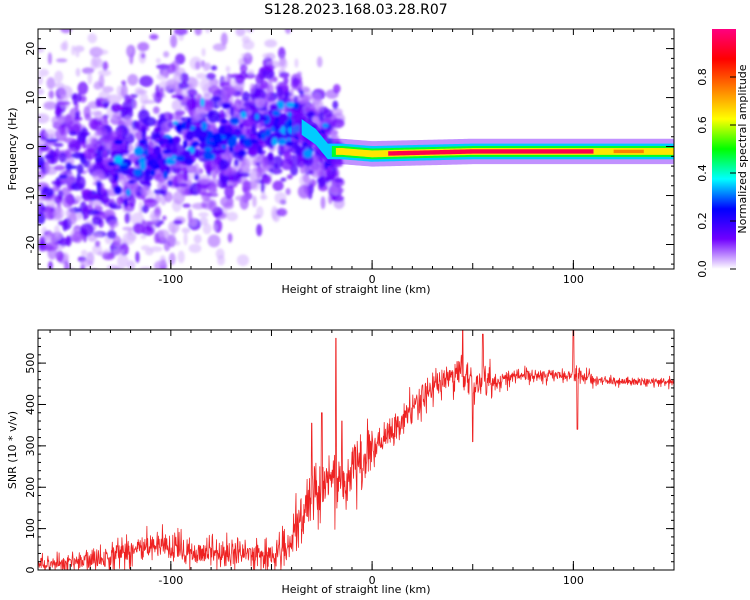 This screenshot has height=600, width=750. Describe the element at coordinates (491, 152) in the screenshot. I see `spectrogram-ridge-band` at that location.